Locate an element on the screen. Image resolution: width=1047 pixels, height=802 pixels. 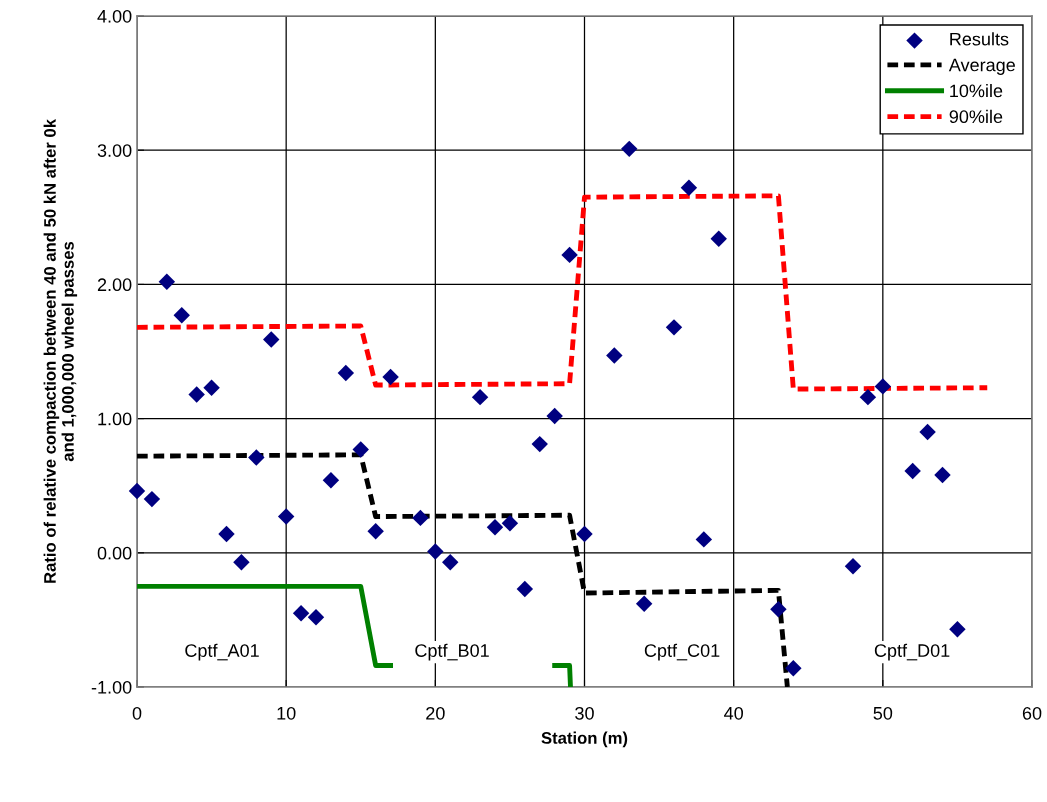
legend-label: 90%ile is located at coordinates (976, 116).